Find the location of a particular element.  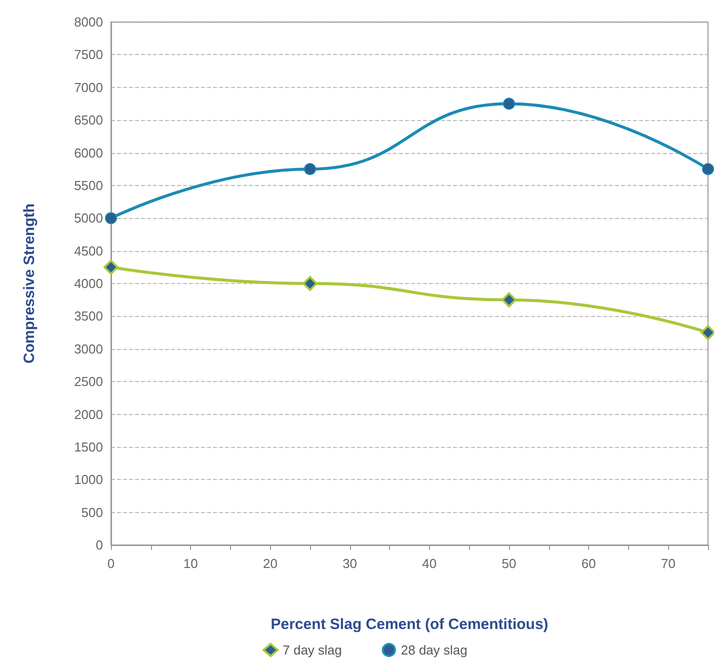

y-tick-label: 7500 is located at coordinates (88, 54).